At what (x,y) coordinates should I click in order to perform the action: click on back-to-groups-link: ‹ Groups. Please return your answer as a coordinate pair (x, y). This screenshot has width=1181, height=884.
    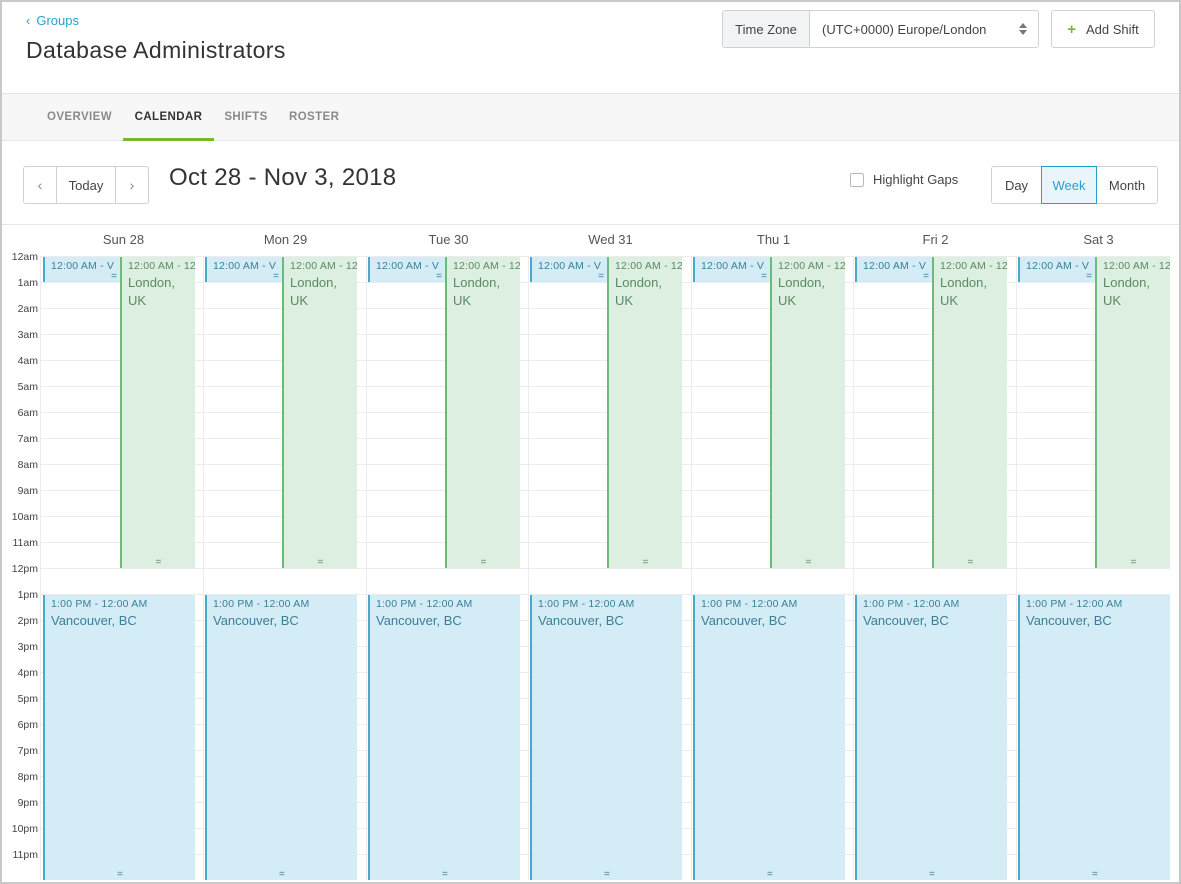
    Looking at the image, I should click on (52, 20).